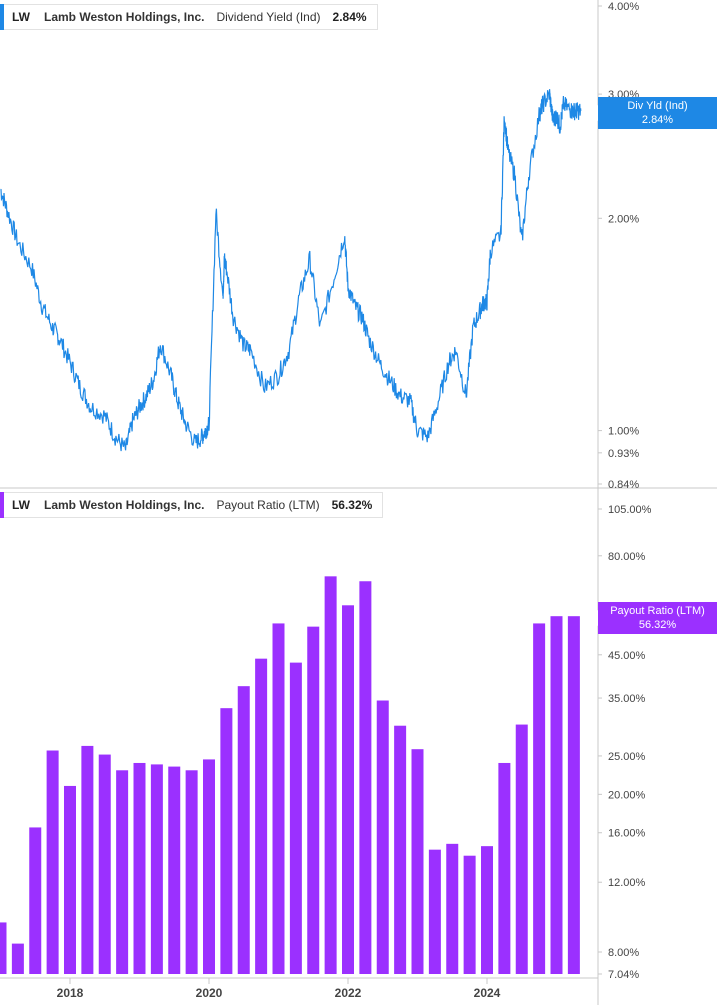 Image resolution: width=717 pixels, height=1005 pixels. I want to click on bottom-legend-value: 56.32%, so click(352, 505).